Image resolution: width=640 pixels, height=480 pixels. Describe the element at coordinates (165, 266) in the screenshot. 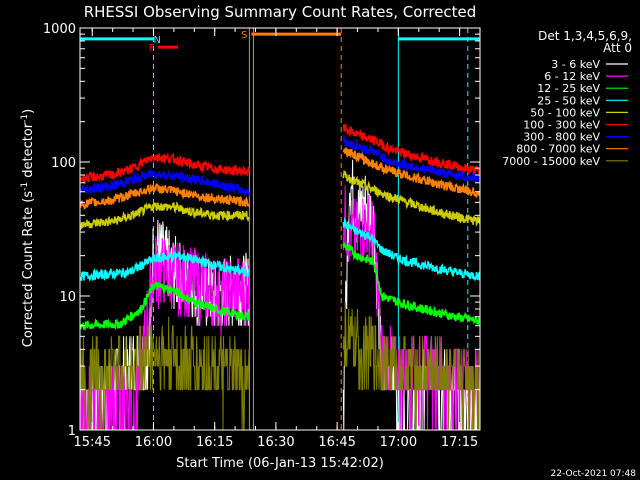

I see `series-line-3-seg1` at that location.